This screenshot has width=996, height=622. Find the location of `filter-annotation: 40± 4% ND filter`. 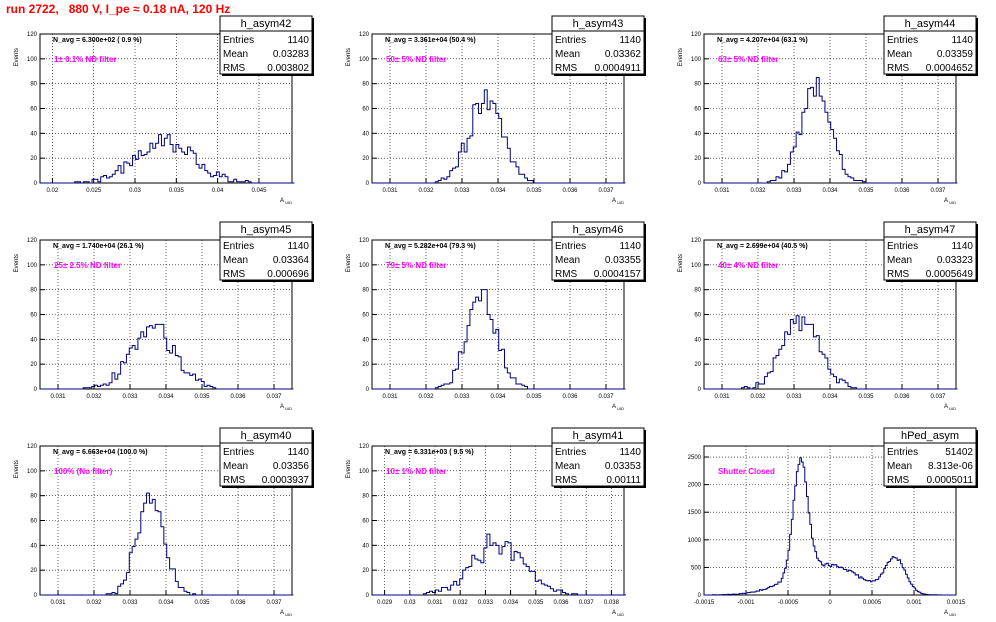

filter-annotation: 40± 4% ND filter is located at coordinates (748, 265).